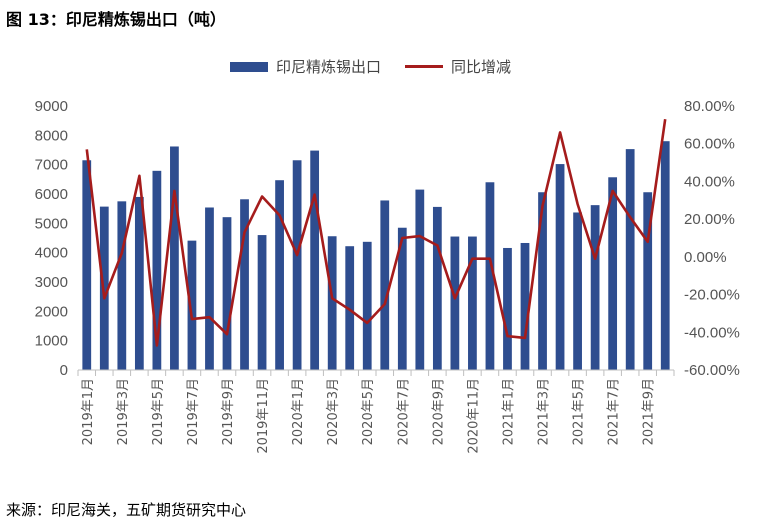 This screenshot has height=530, width=774. Describe the element at coordinates (51, 223) in the screenshot. I see `left-tick-label: 5000` at that location.